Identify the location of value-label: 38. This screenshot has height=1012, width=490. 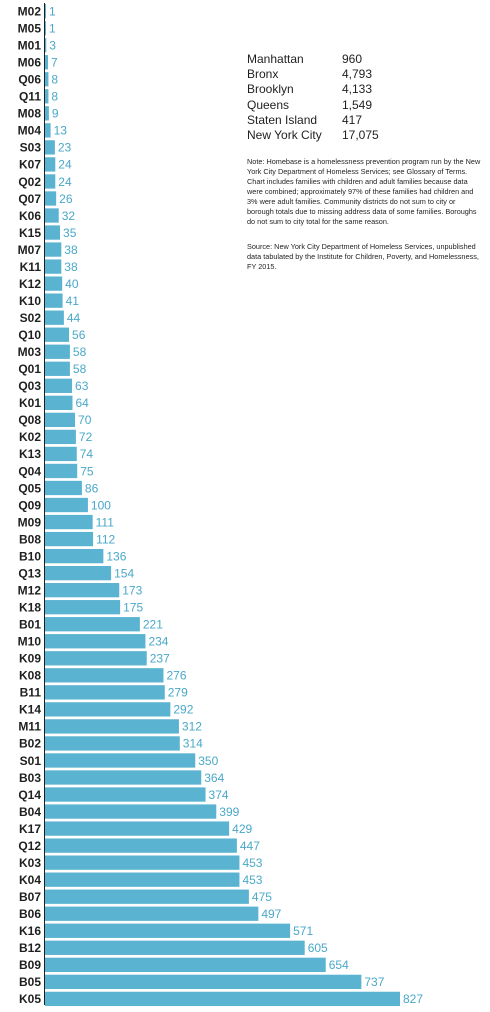
(71, 250).